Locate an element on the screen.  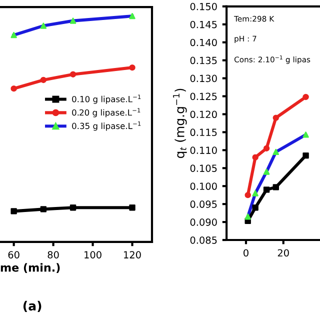
x-tick-label: 120 is located at coordinates (132, 254).